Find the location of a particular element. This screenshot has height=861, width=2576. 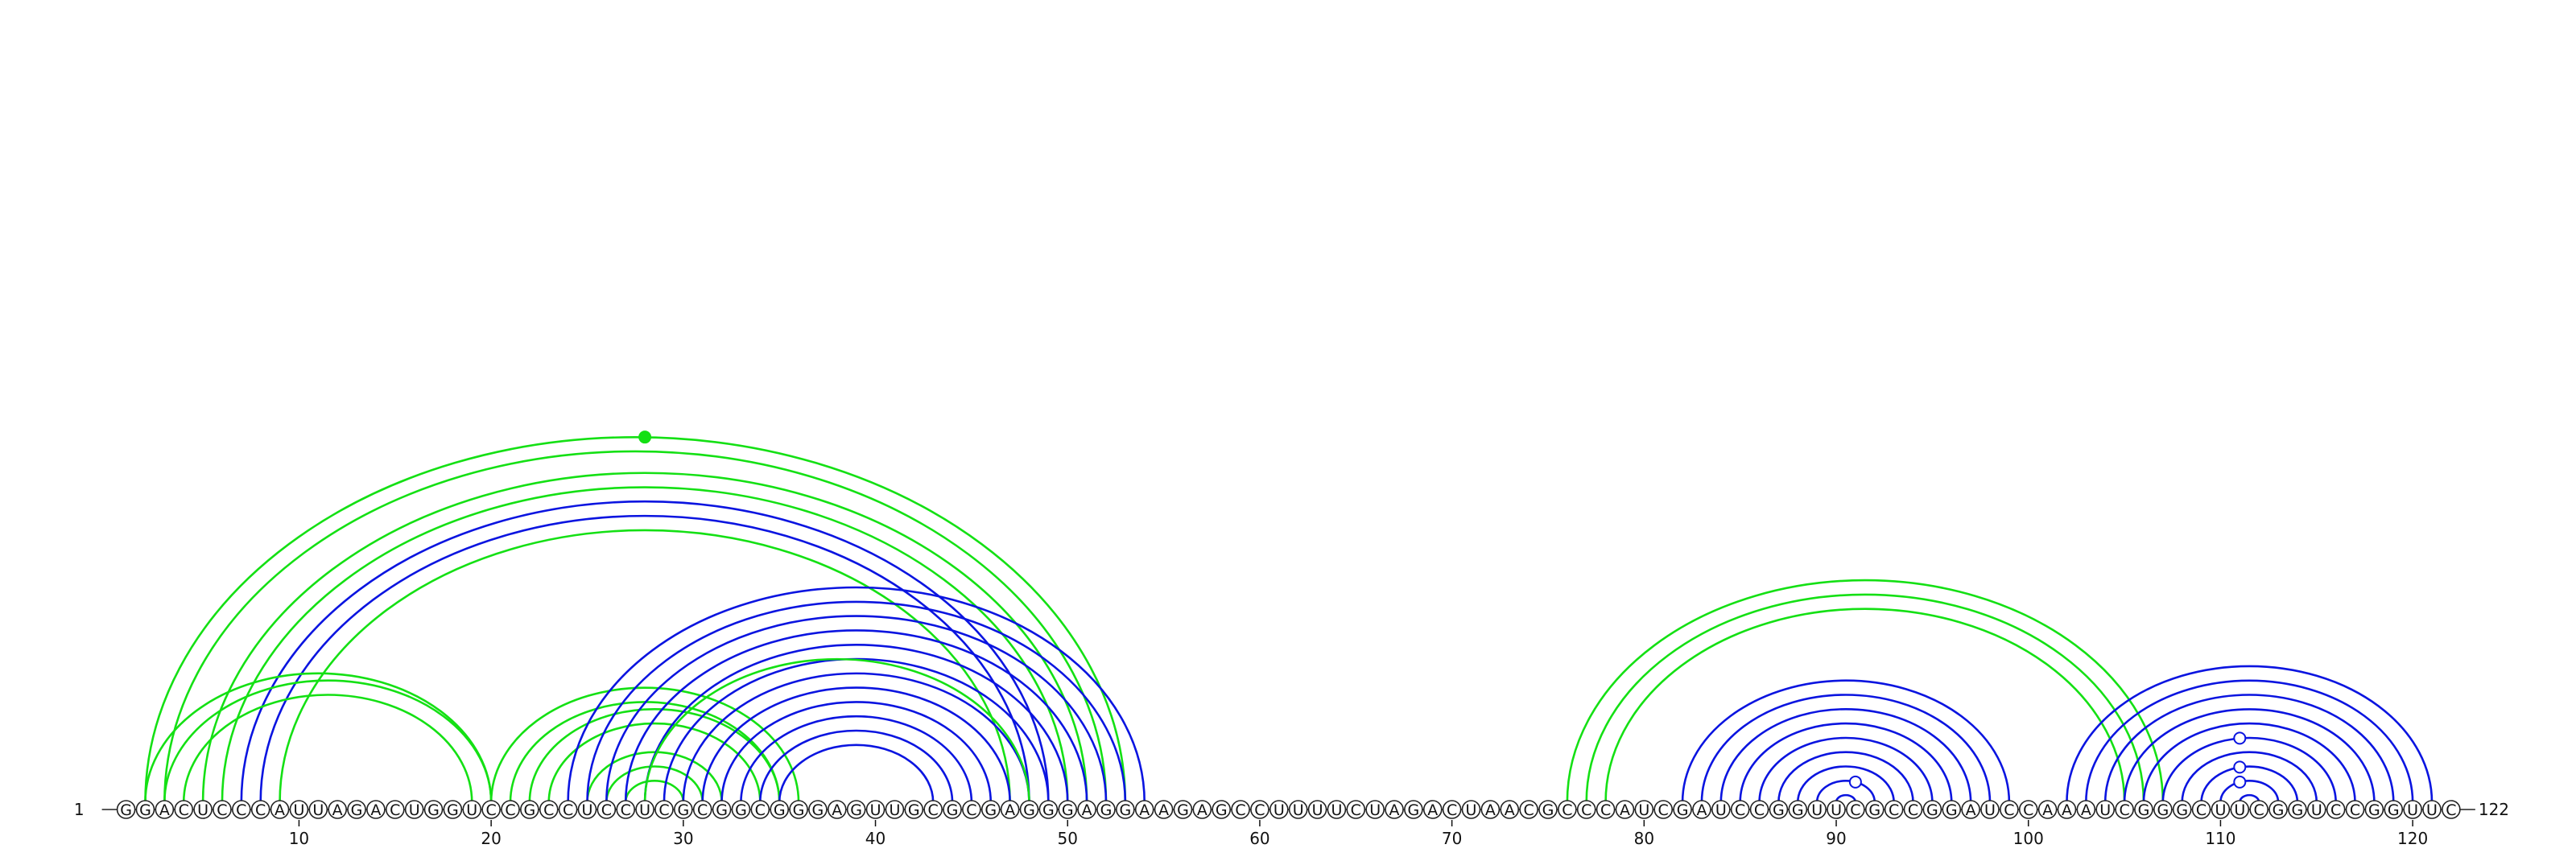

nucleotide-19: U is located at coordinates (472, 809).